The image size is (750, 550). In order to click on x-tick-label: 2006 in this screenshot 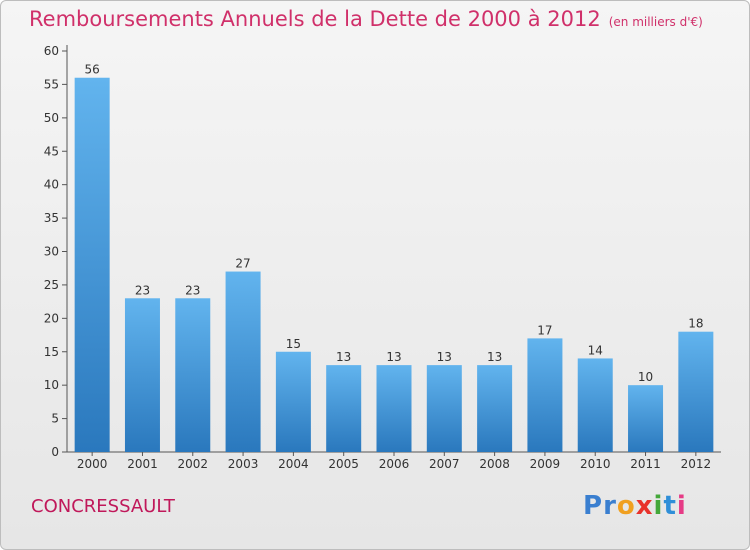, I will do `click(394, 464)`.